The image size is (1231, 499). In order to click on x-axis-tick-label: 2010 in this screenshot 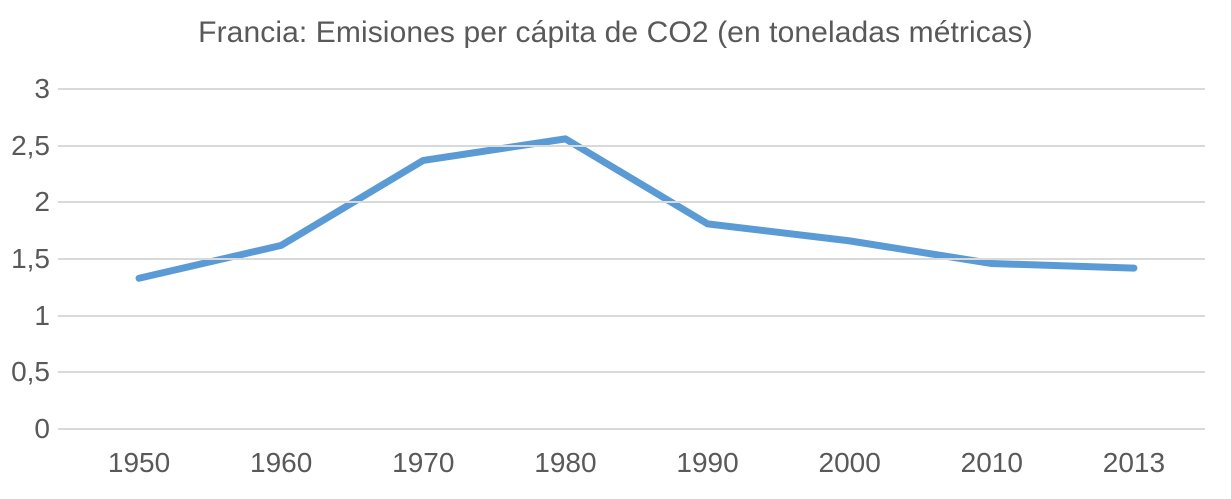, I will do `click(991, 462)`.